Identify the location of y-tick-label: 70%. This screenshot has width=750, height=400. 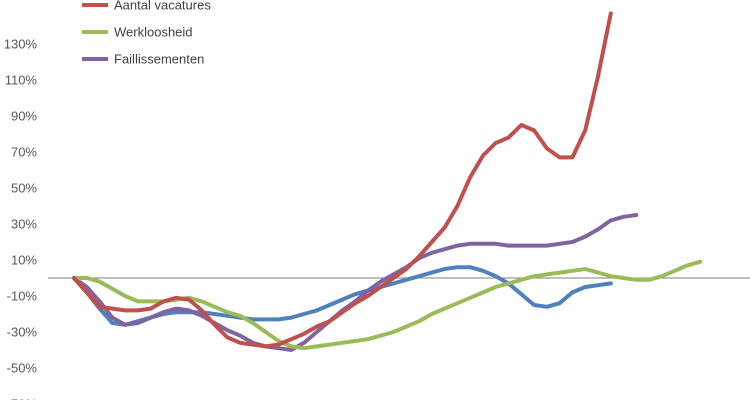
(24, 152).